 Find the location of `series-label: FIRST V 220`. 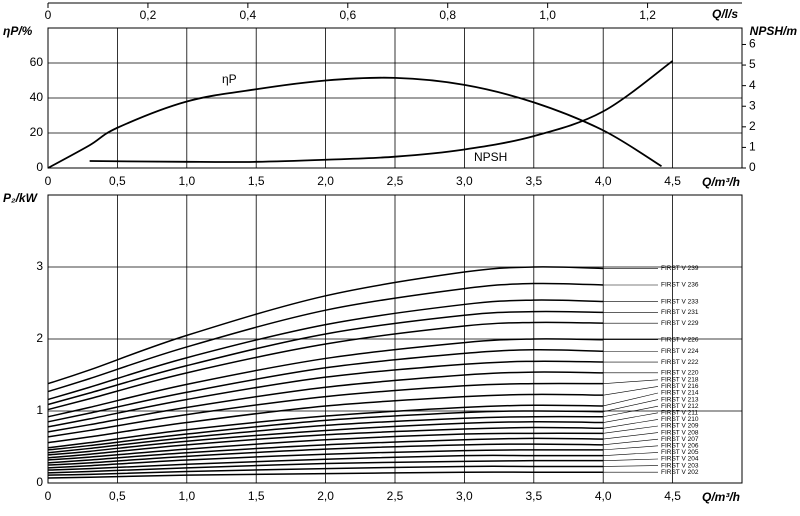

series-label: FIRST V 220 is located at coordinates (680, 373).